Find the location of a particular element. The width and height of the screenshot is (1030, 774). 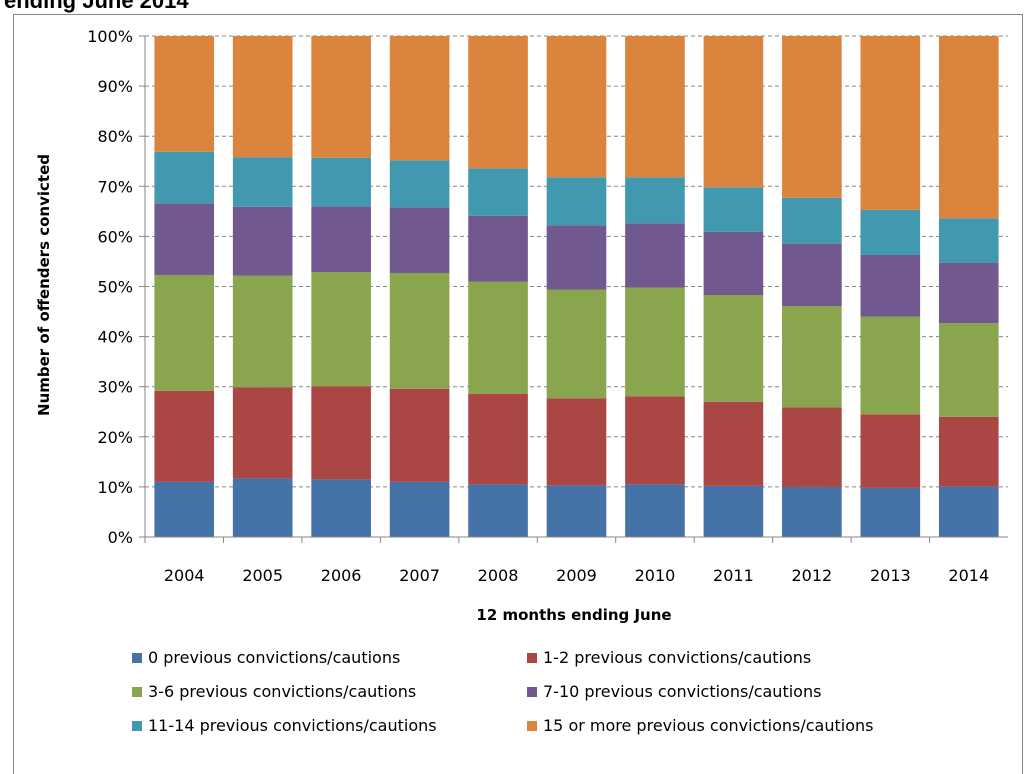

legend-label: 7-10 previous convictions/cautions is located at coordinates (682, 691).